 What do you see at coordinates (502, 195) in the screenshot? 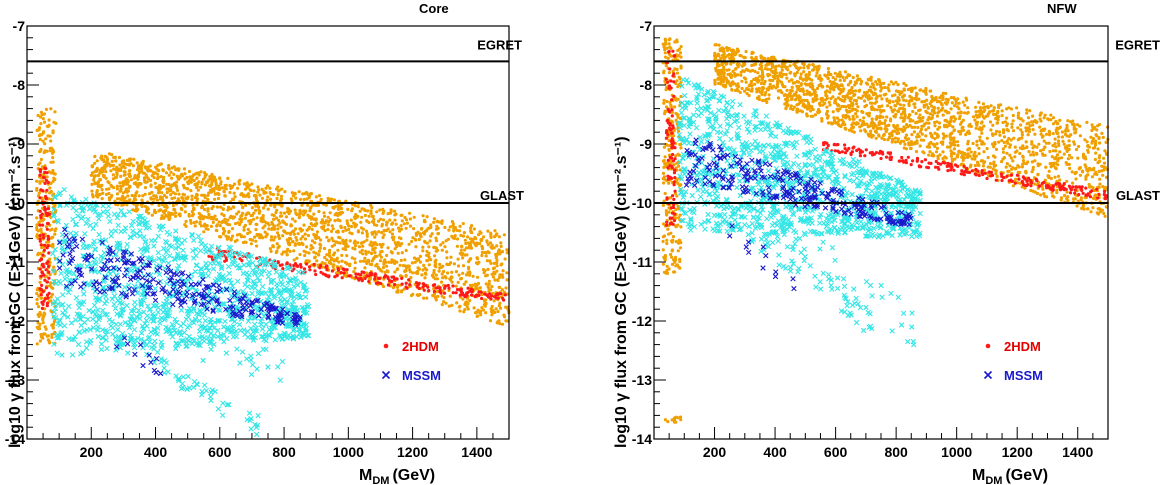
I see `glast-label-core: GLAST` at bounding box center [502, 195].